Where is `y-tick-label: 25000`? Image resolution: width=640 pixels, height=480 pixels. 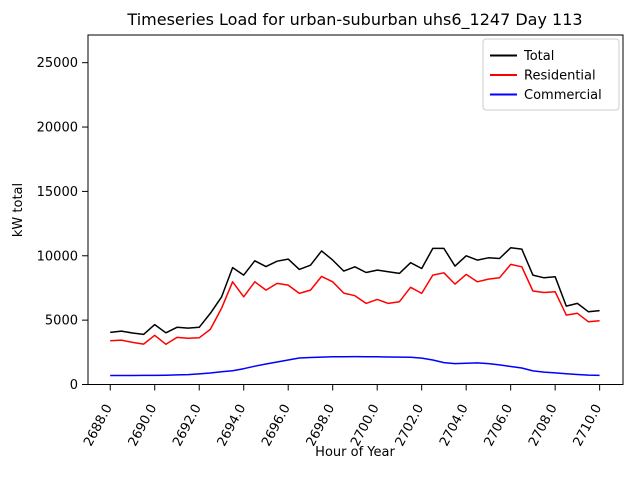
y-tick-label: 25000 is located at coordinates (57, 63).